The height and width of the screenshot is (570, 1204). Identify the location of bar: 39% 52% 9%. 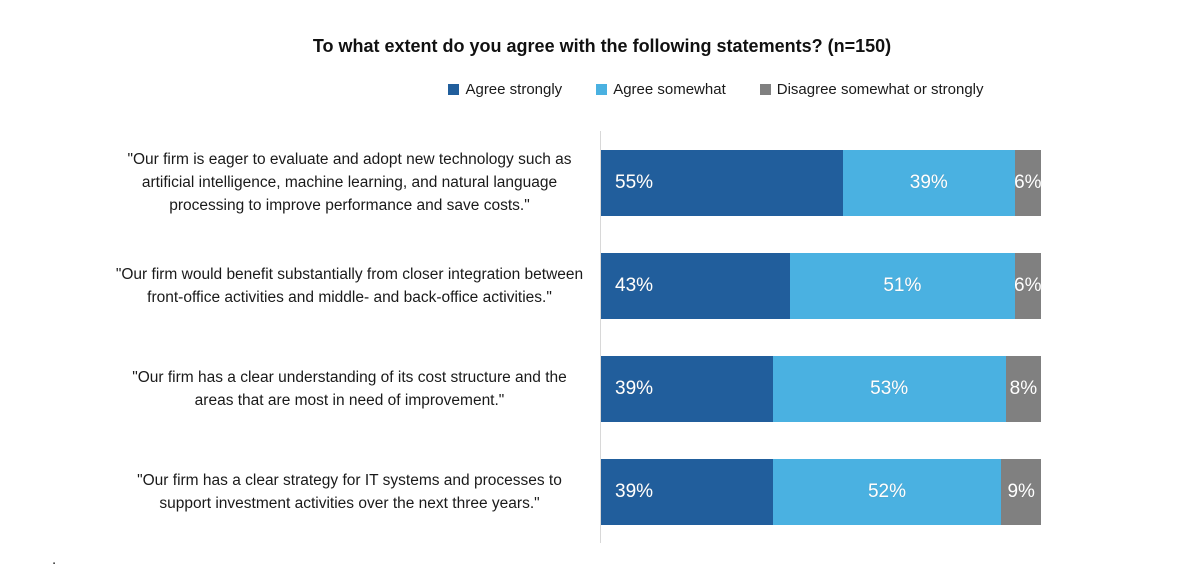
(821, 491).